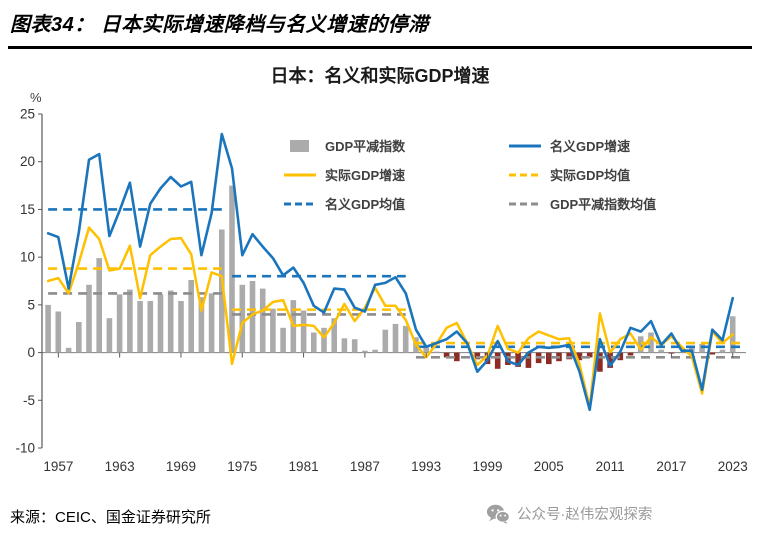  What do you see at coordinates (549, 466) in the screenshot?
I see `svg-text: 2005` at bounding box center [549, 466].